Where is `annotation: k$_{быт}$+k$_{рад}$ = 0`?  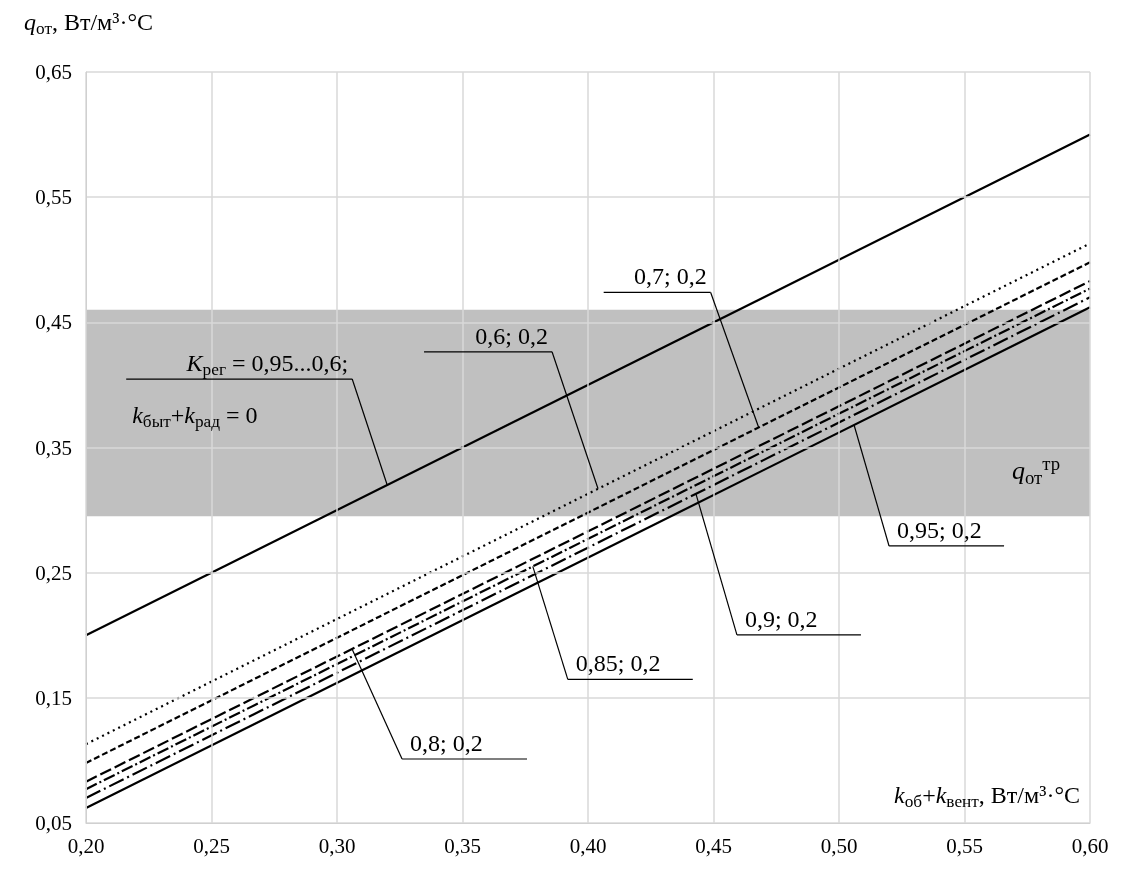
annotation: k$_{быт}$+k$_{рад}$ = 0 is located at coordinates (195, 417).